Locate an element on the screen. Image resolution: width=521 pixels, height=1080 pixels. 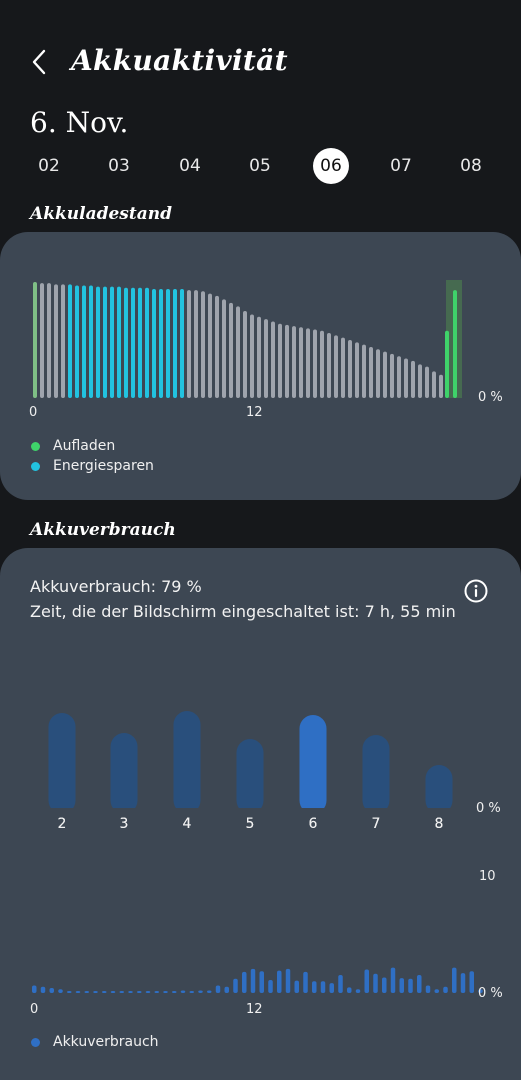
hourly-y-tick-10: 10 is located at coordinates (487, 876).